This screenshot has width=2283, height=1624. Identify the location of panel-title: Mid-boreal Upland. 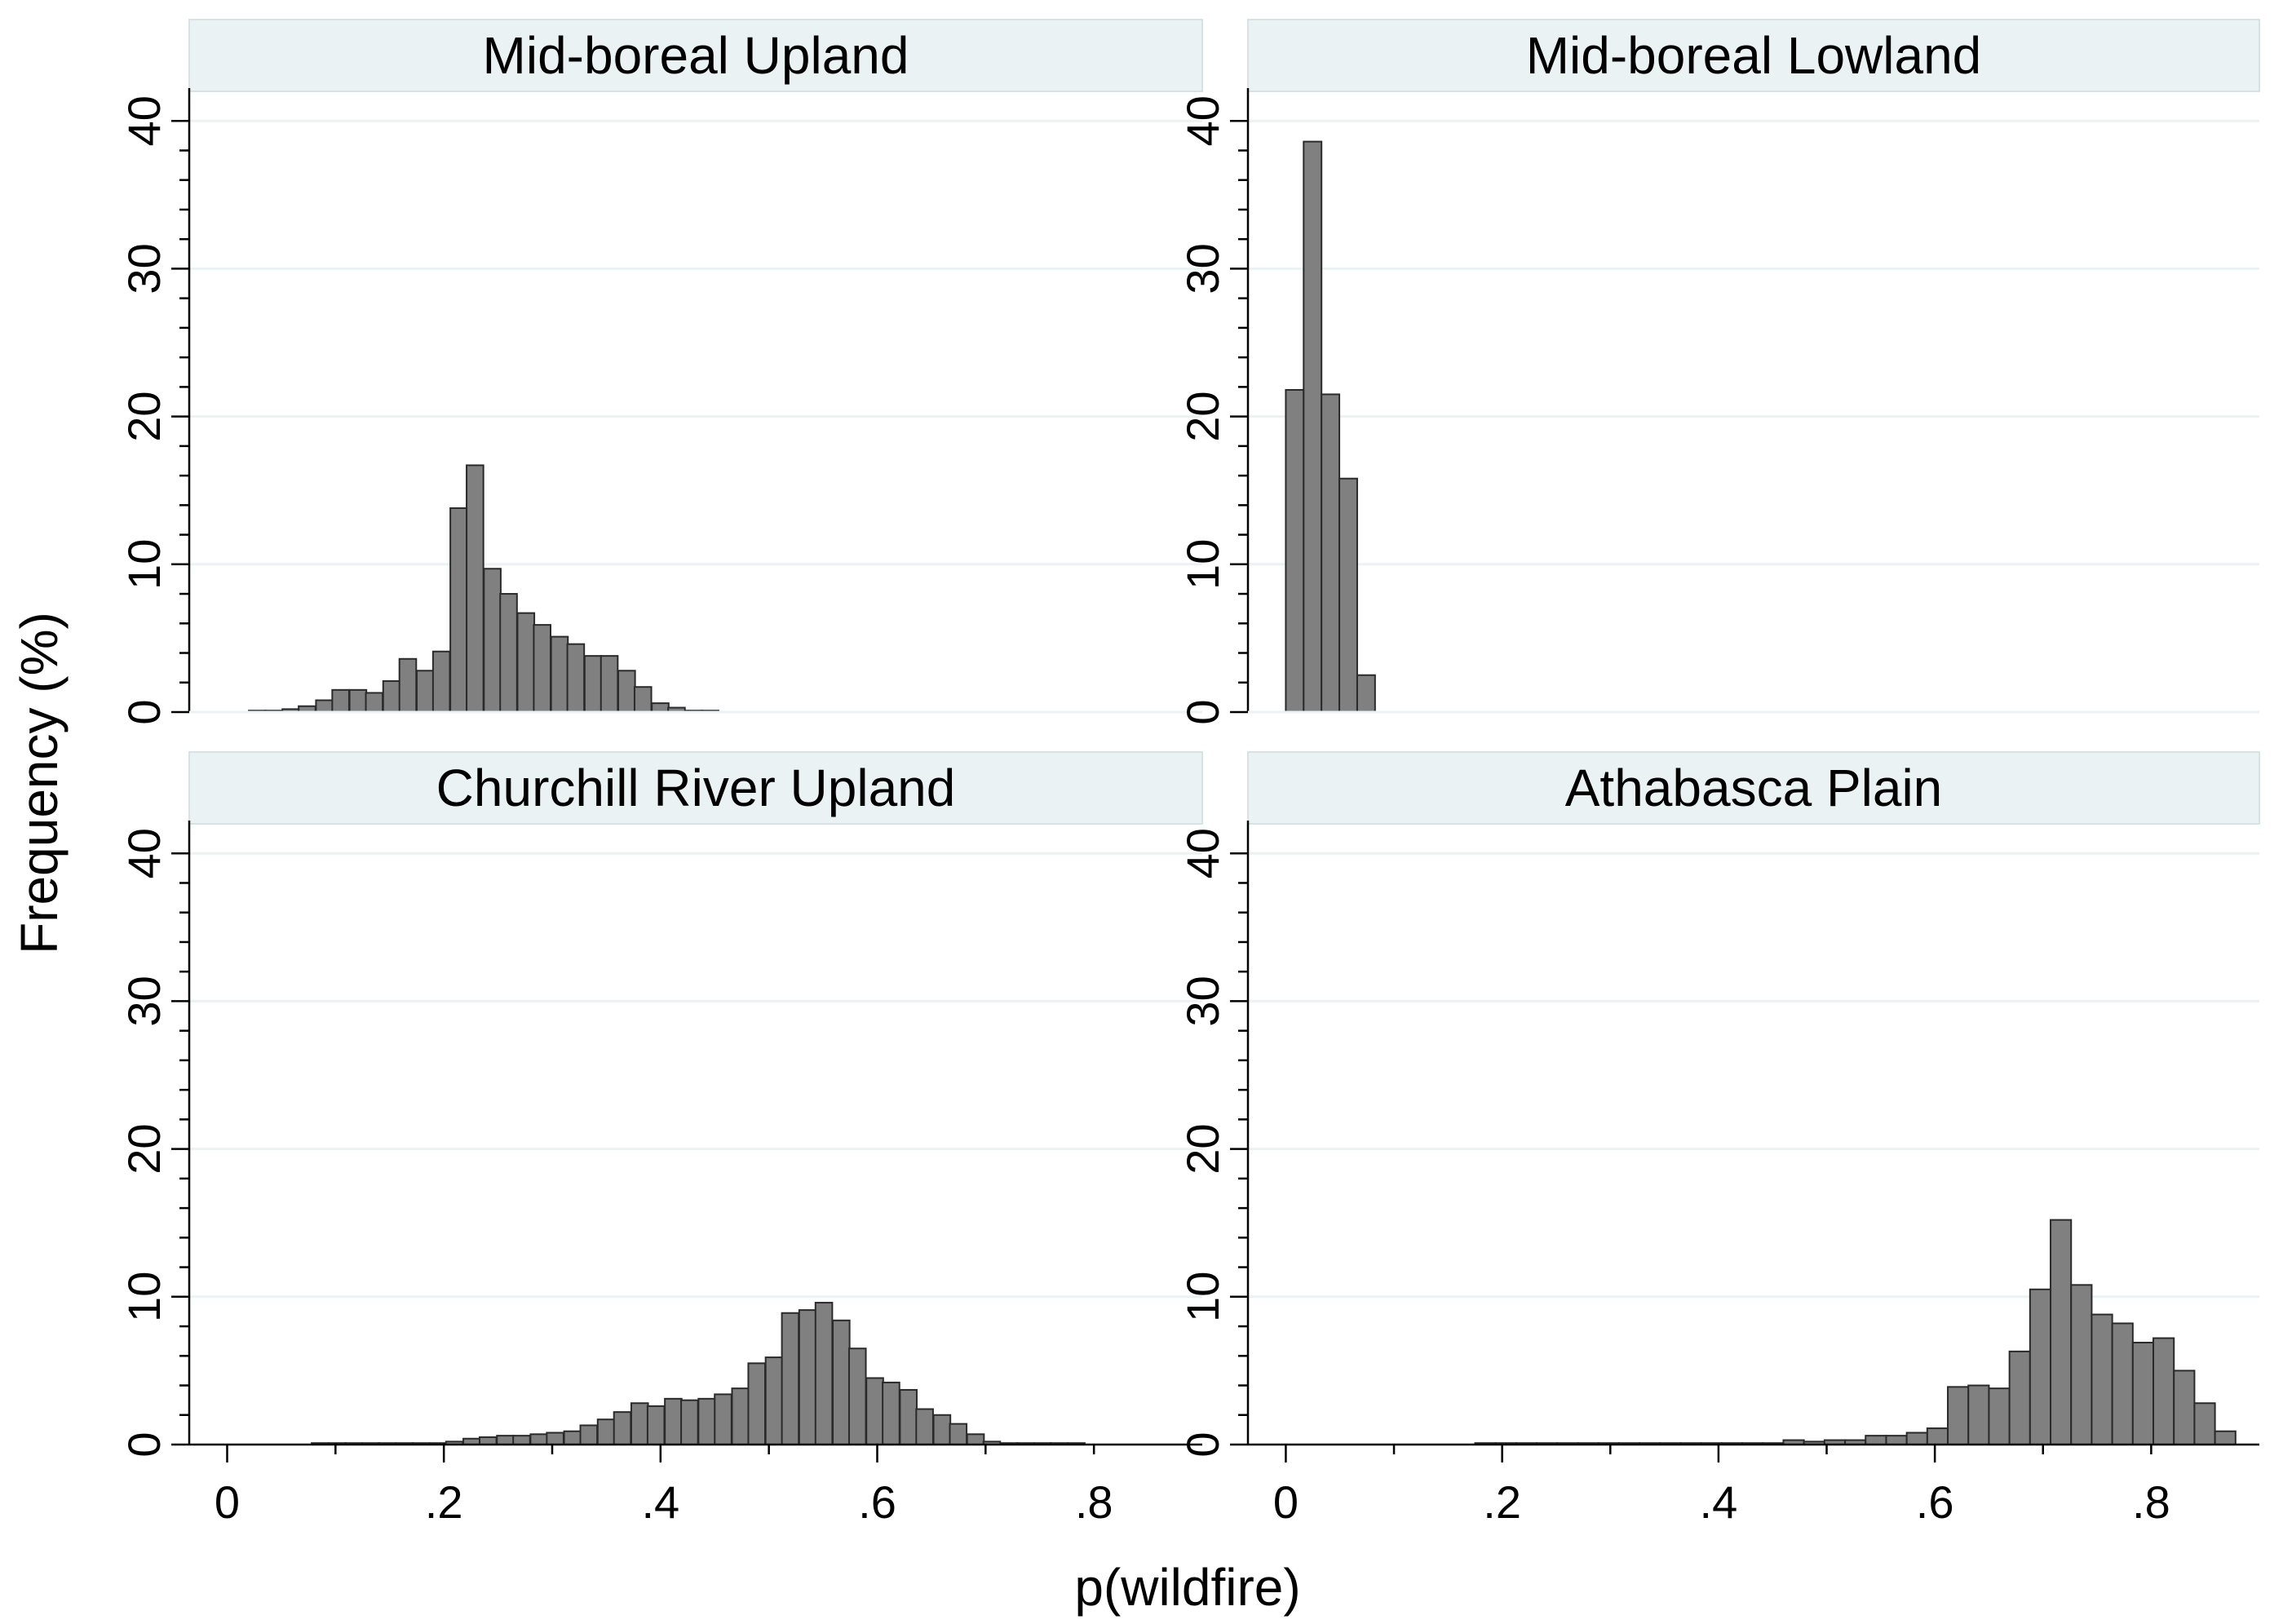
(696, 55).